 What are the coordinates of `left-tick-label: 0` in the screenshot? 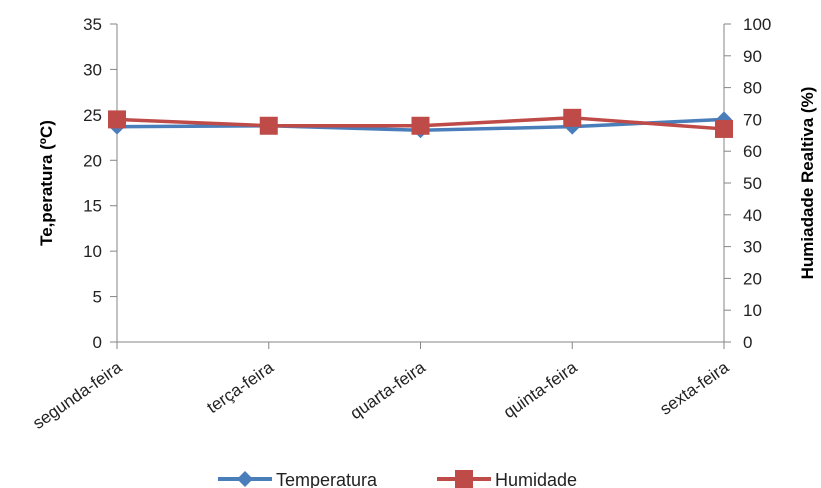 It's located at (97, 342).